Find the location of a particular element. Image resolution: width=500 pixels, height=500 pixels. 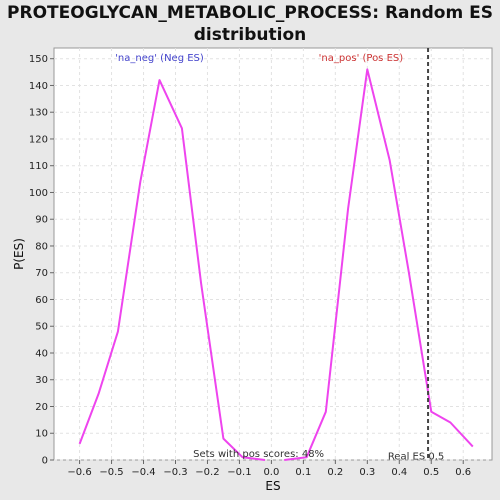

y-tick-label: 110 is located at coordinates (38, 166).